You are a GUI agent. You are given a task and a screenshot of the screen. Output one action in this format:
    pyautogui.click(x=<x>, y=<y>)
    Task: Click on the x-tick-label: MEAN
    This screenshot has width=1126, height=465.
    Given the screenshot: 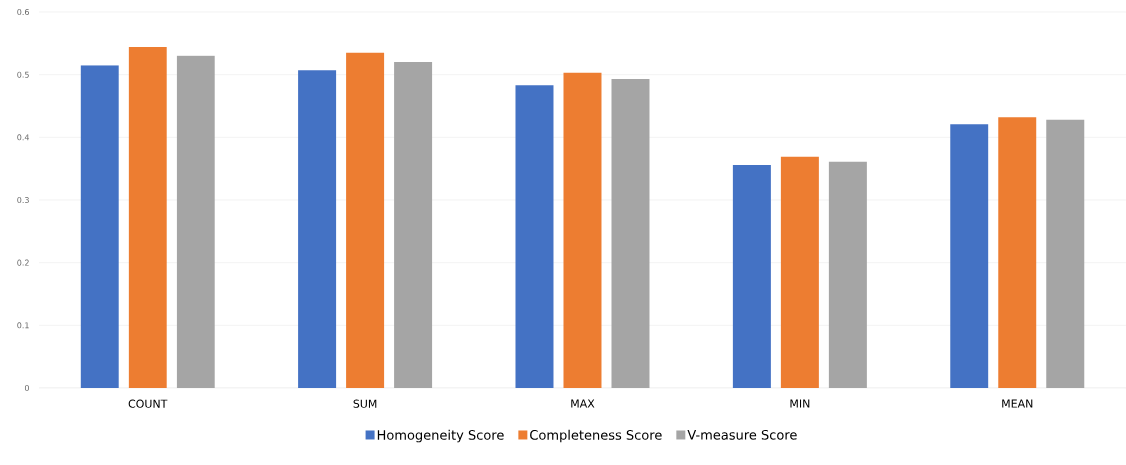 What is the action you would take?
    pyautogui.click(x=1017, y=403)
    